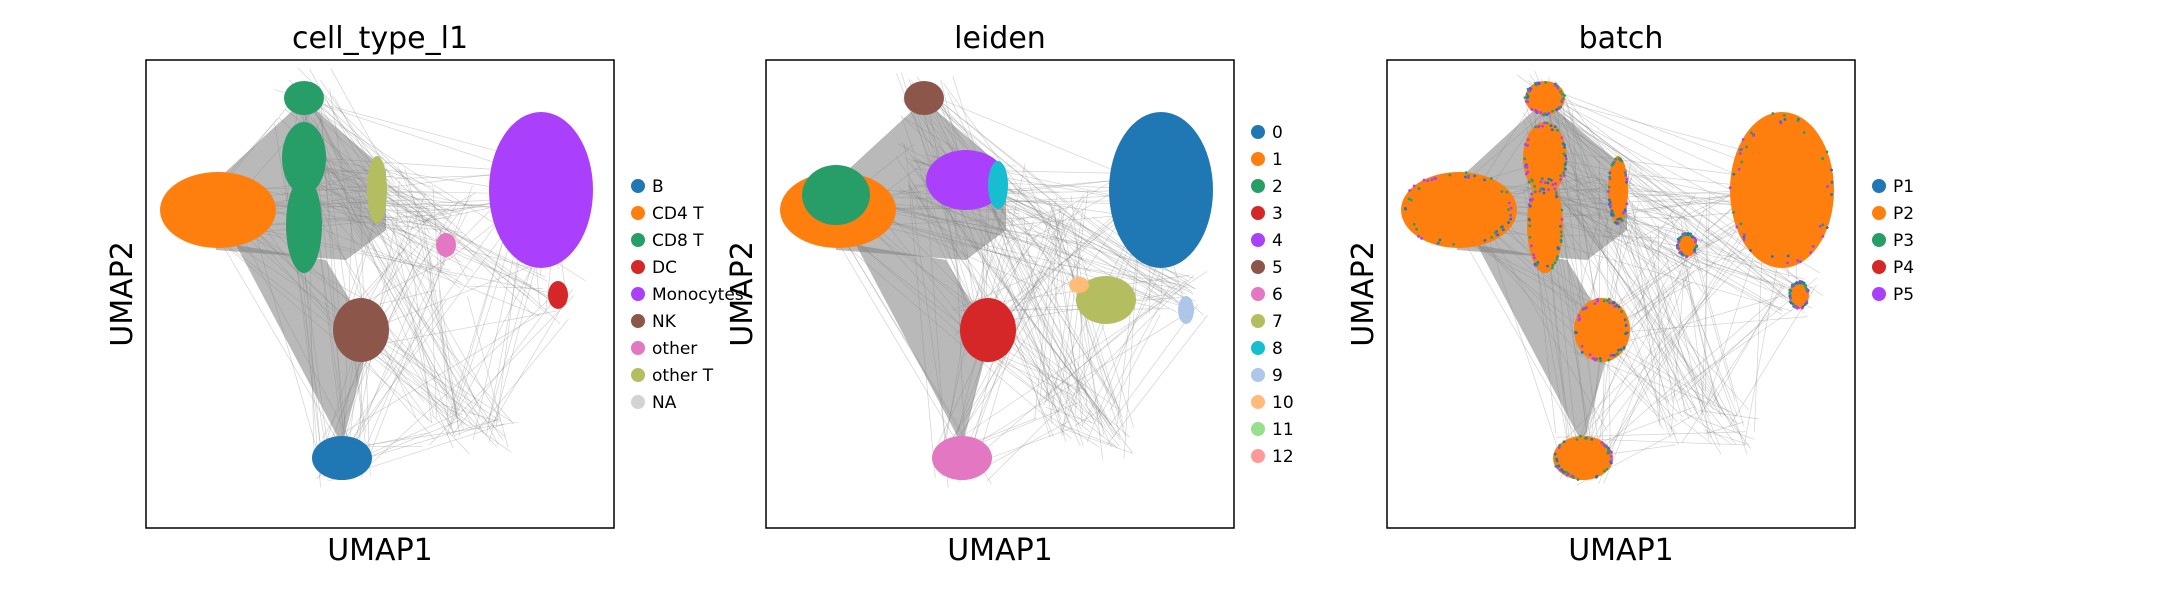  Describe the element at coordinates (1267, 133) in the screenshot. I see `legend-item: 0` at that location.